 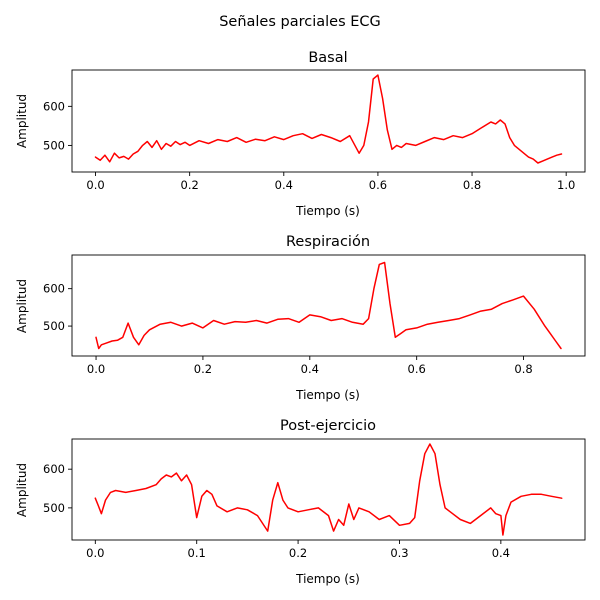 What do you see at coordinates (300, 22) in the screenshot?
I see `figure-suptitle: Señales parciales ECG` at bounding box center [300, 22].